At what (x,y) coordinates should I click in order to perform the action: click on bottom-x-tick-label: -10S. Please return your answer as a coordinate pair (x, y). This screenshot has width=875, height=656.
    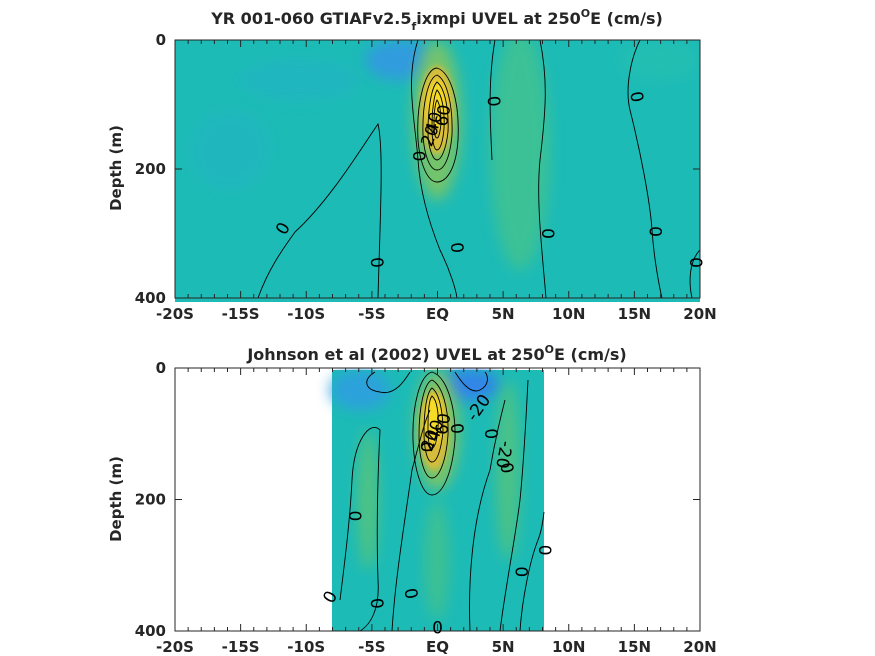
    Looking at the image, I should click on (306, 647).